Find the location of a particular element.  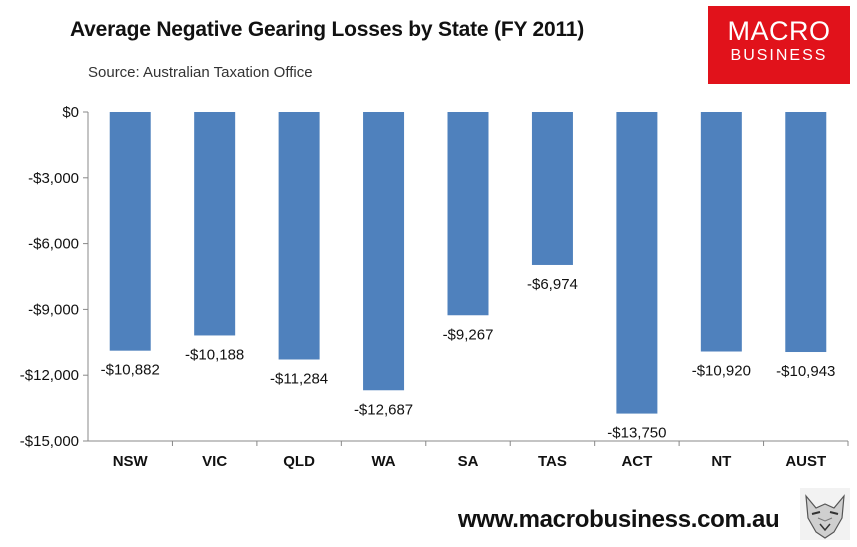

x-tick-label: VIC is located at coordinates (214, 461).